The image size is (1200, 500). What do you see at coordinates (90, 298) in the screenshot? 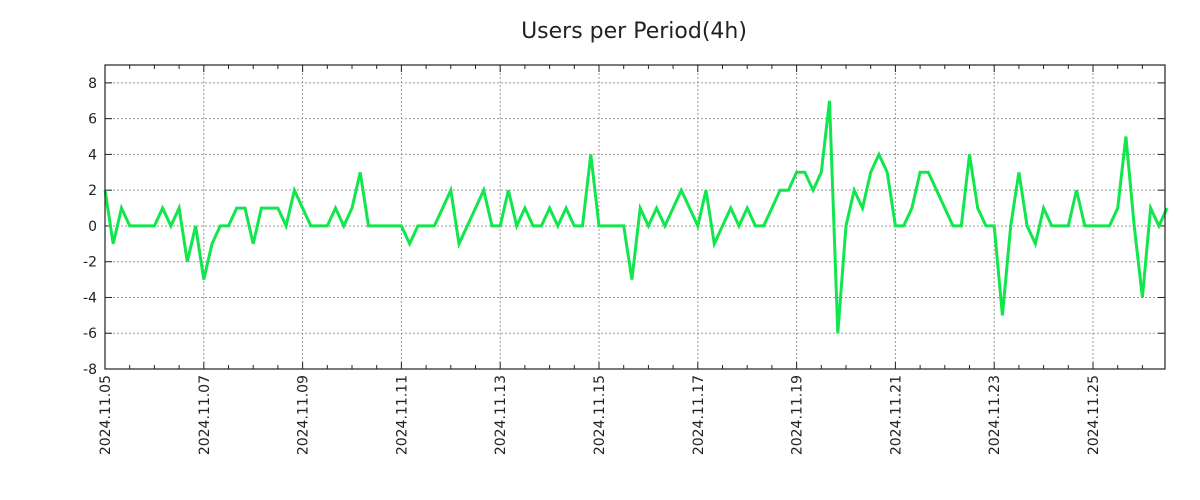
I see `y-tick-label: -4` at bounding box center [90, 298].